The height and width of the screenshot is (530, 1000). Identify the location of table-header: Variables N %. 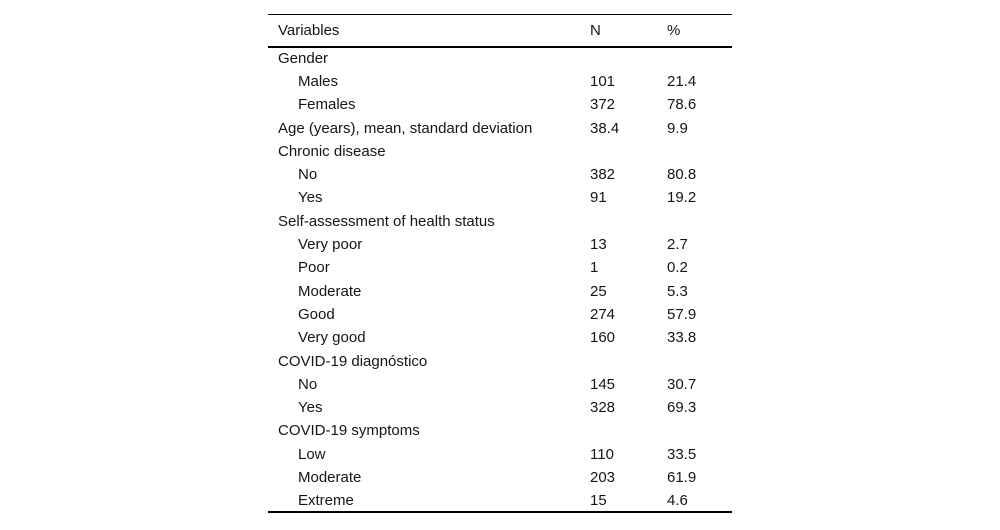
(500, 31).